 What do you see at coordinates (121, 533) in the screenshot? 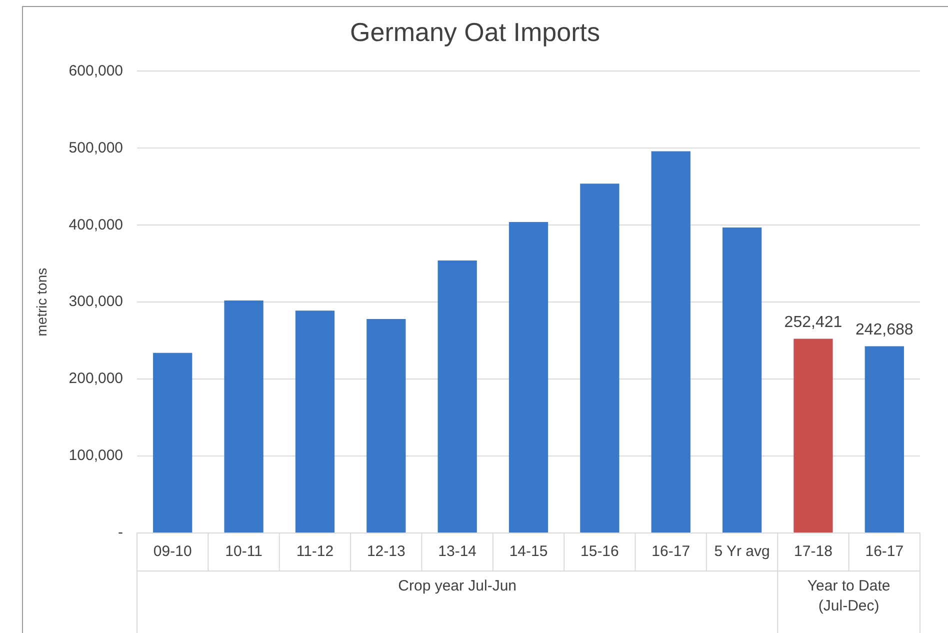
I see `y-tick-label: -` at bounding box center [121, 533].